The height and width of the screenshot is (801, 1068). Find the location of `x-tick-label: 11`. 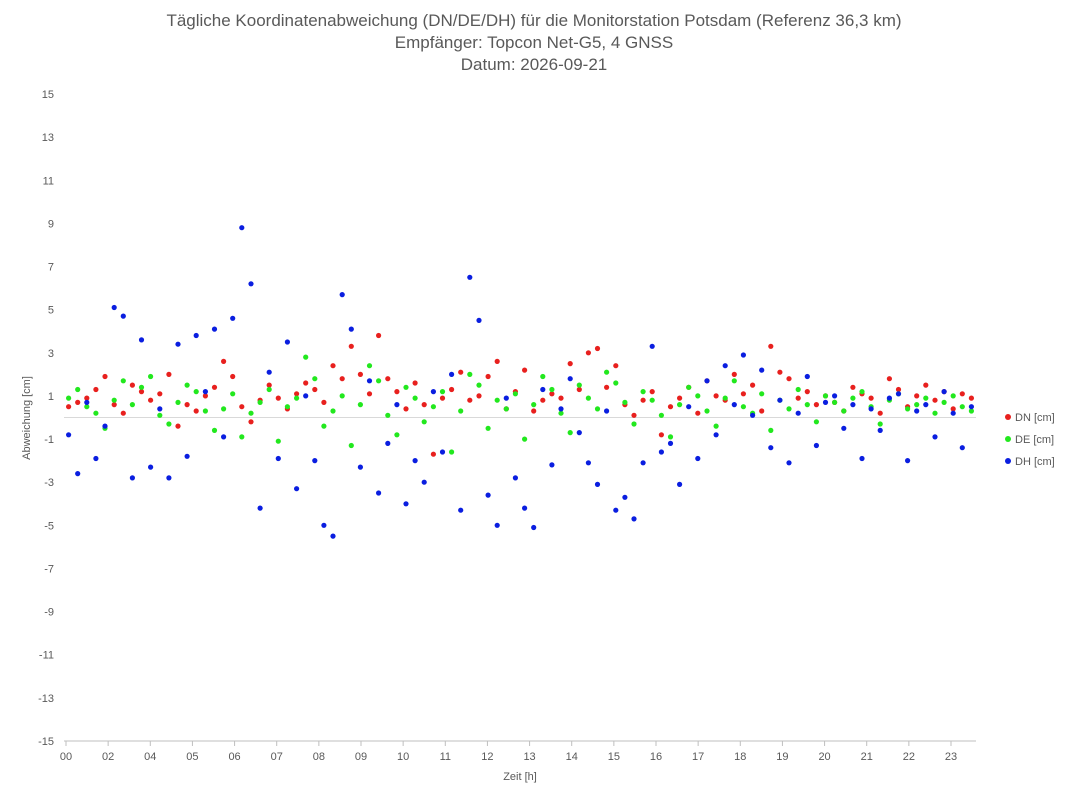

x-tick-label: 11 is located at coordinates (445, 757).